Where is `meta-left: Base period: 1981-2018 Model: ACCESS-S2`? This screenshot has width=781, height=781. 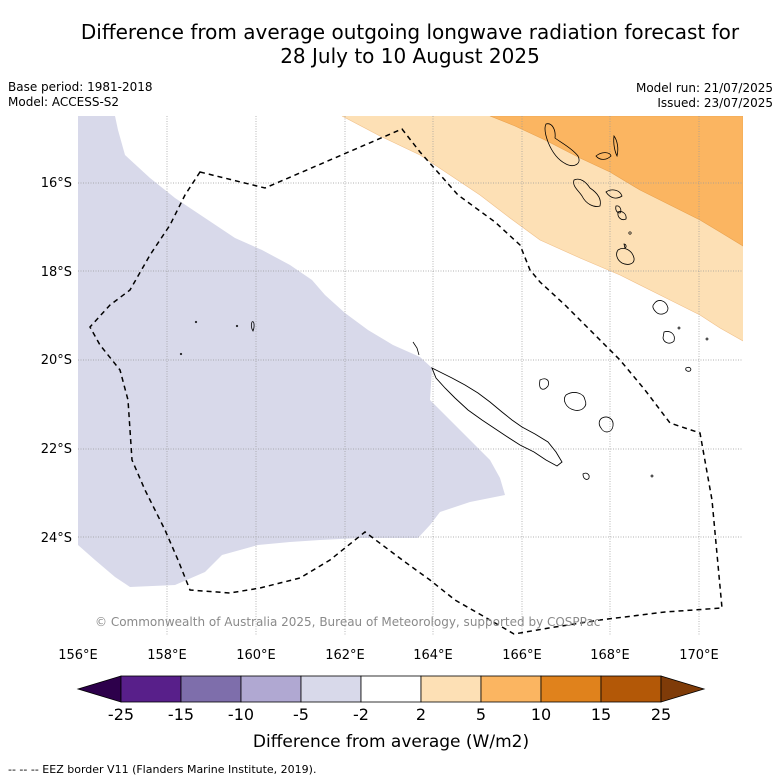 meta-left: Base period: 1981-2018 Model: ACCESS-S2 is located at coordinates (80, 95).